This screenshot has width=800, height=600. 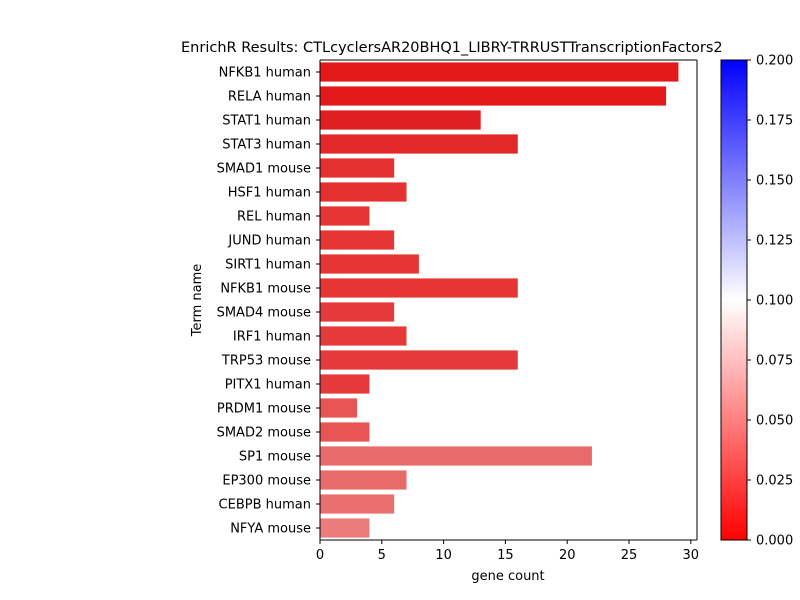 I want to click on y-tick-label: JUND human, so click(x=269, y=241).